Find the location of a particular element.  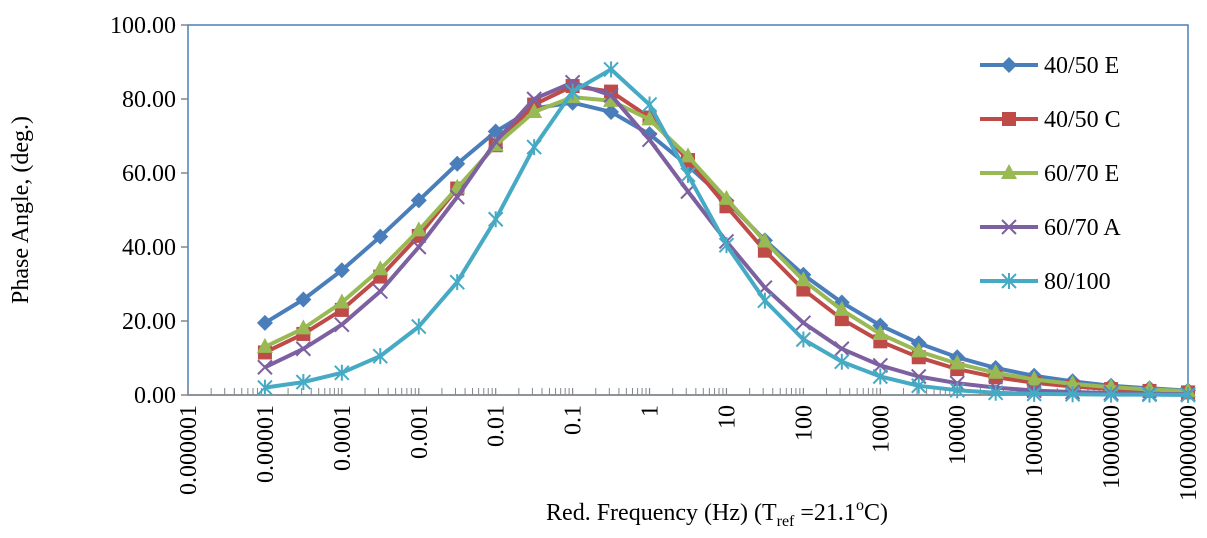

y-tick-label: 100.00 is located at coordinates (143, 26).